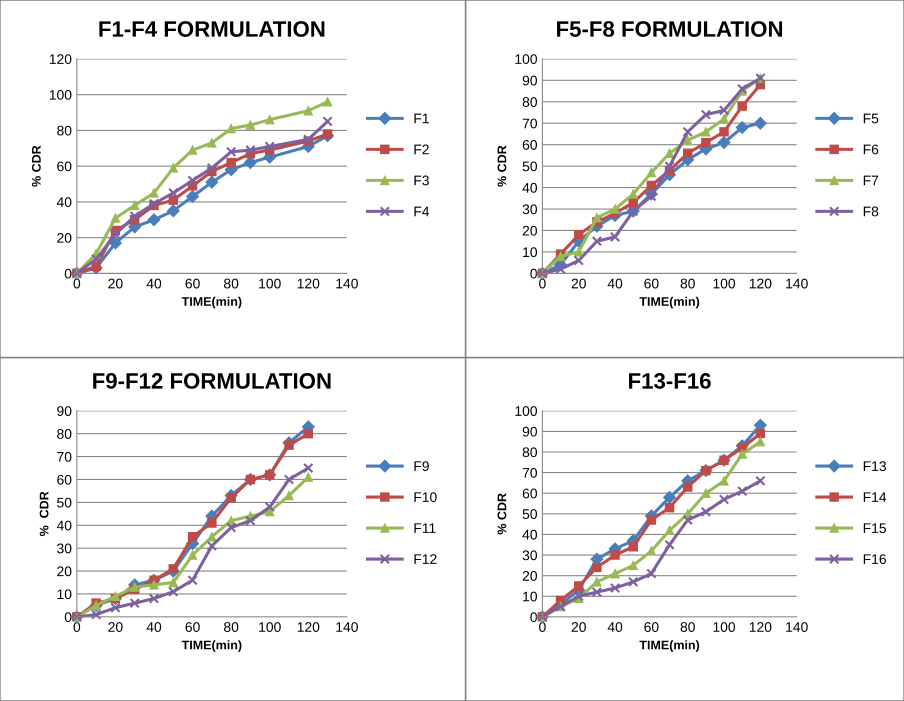 The image size is (904, 701). I want to click on legend-label: F10, so click(425, 497).